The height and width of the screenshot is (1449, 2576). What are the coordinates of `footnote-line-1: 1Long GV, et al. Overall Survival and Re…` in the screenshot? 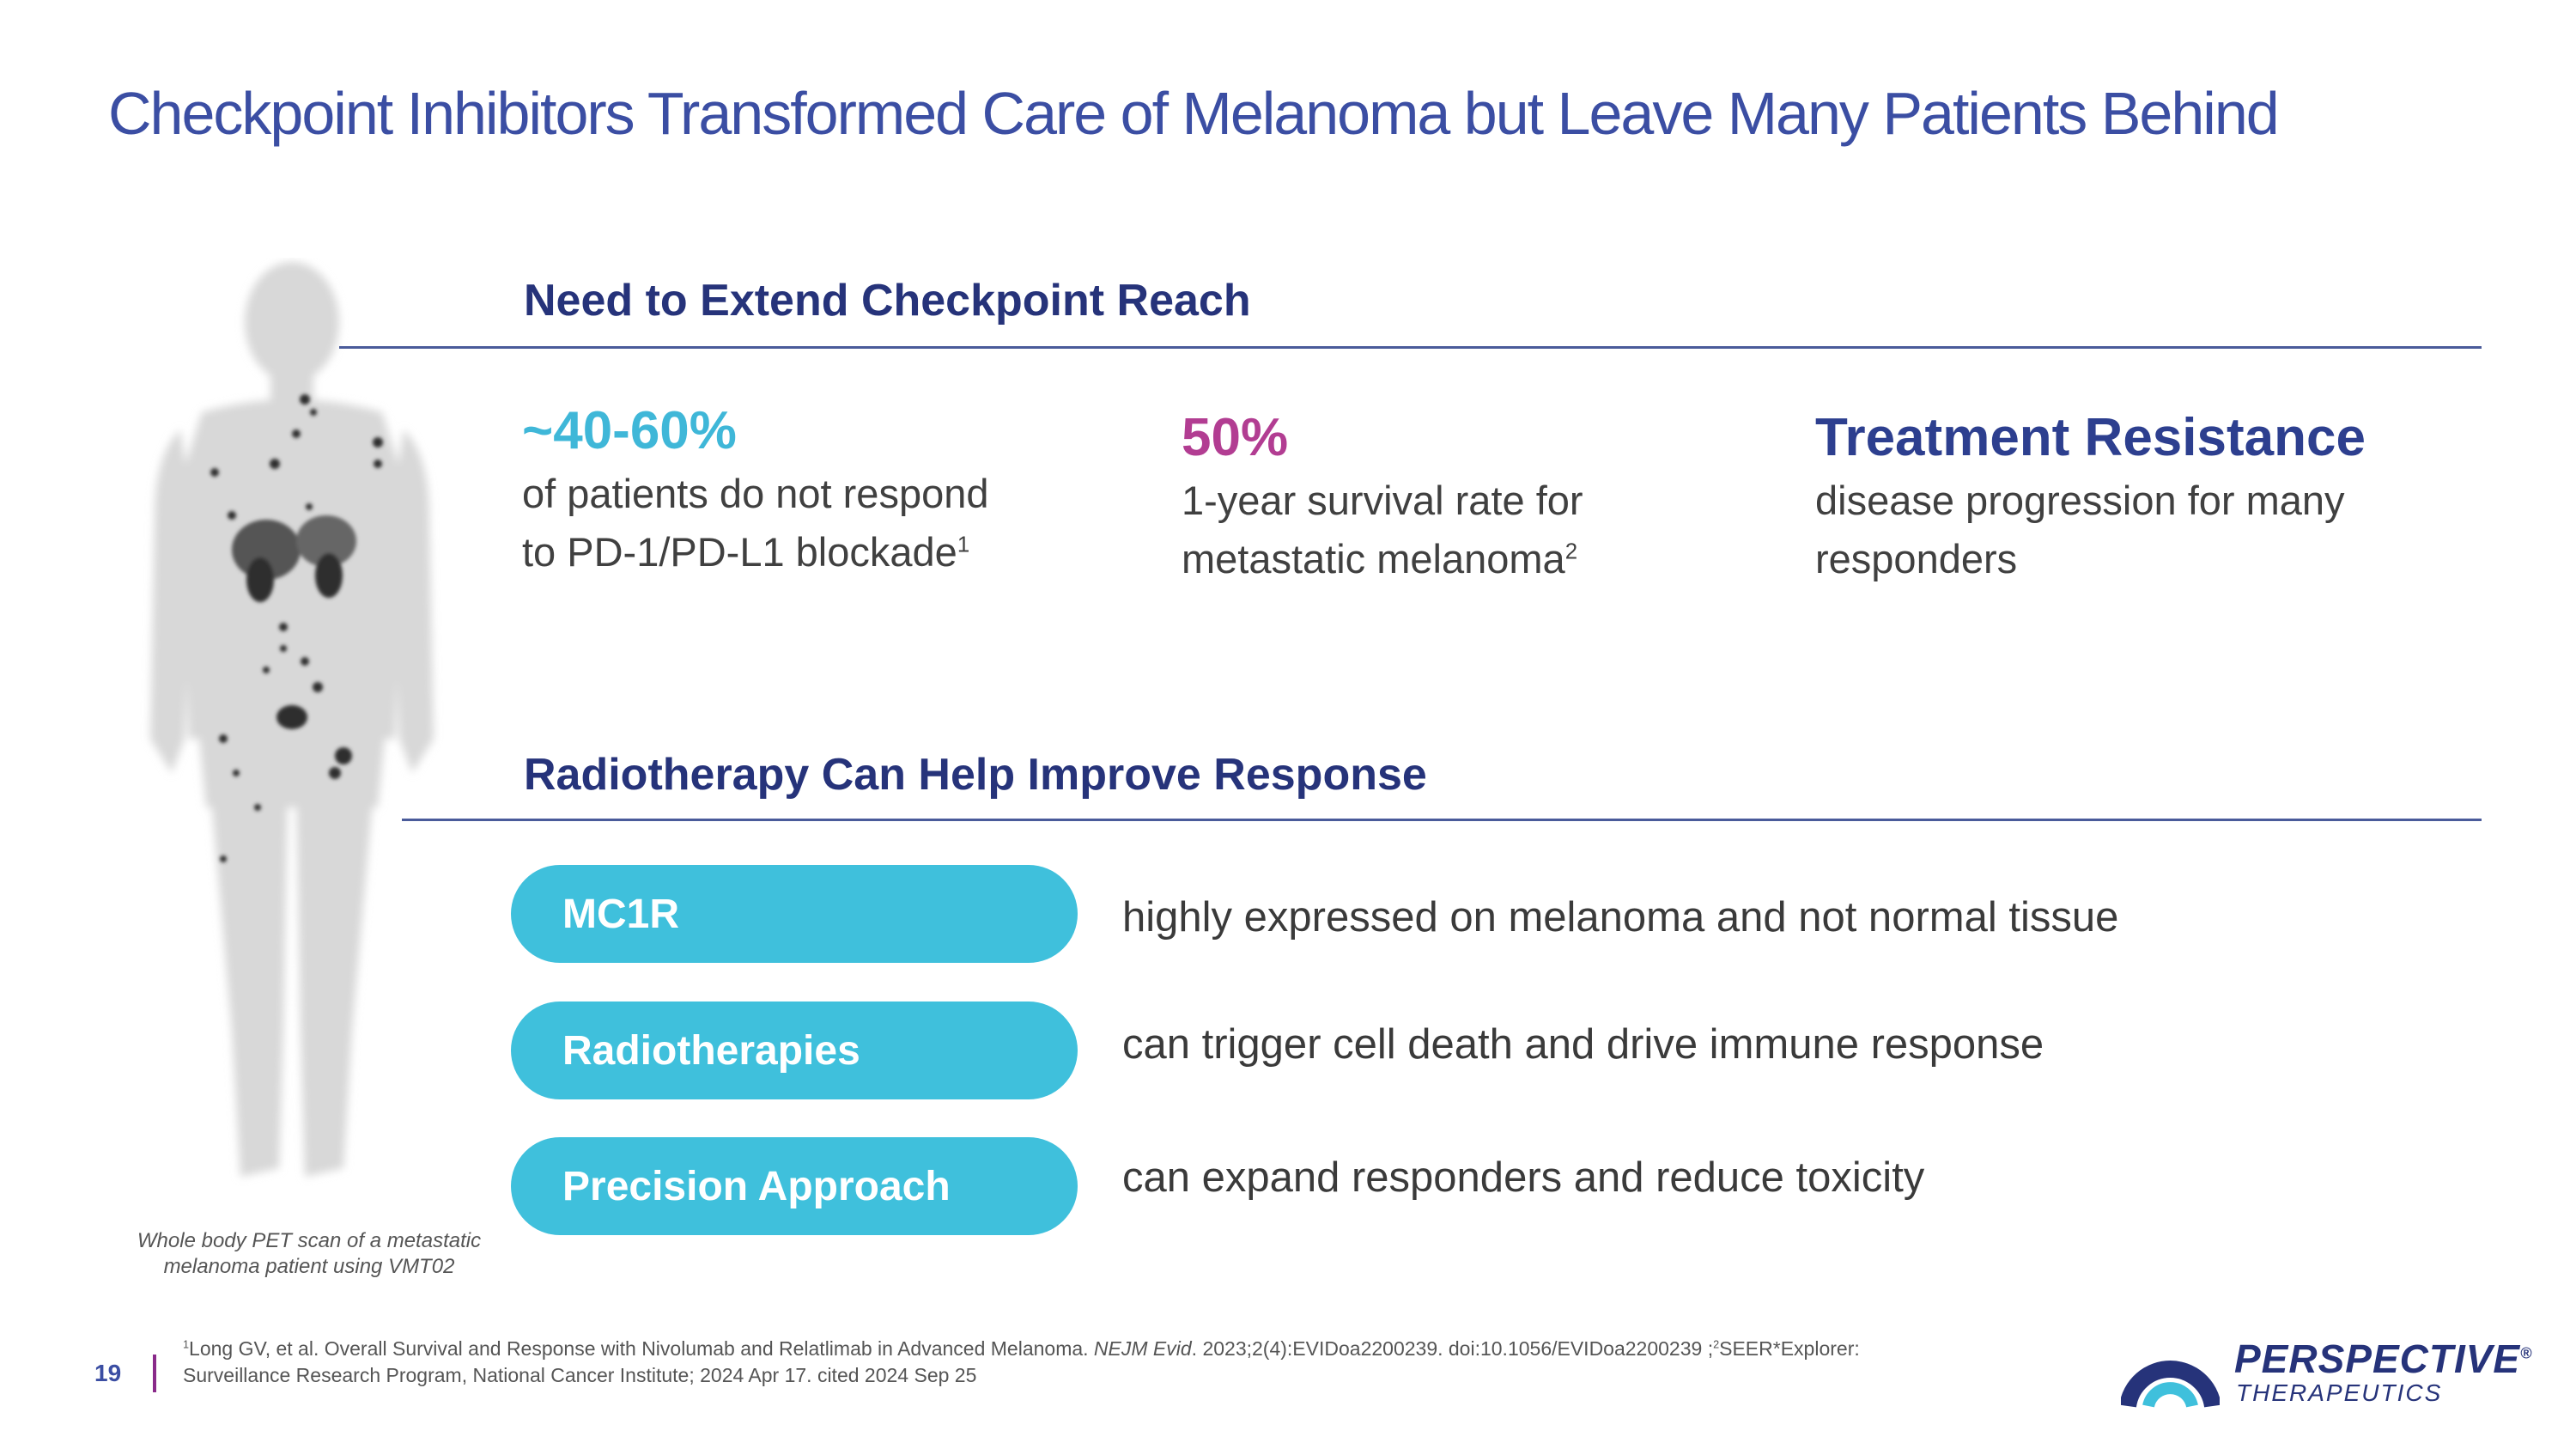 It's located at (1021, 1348).